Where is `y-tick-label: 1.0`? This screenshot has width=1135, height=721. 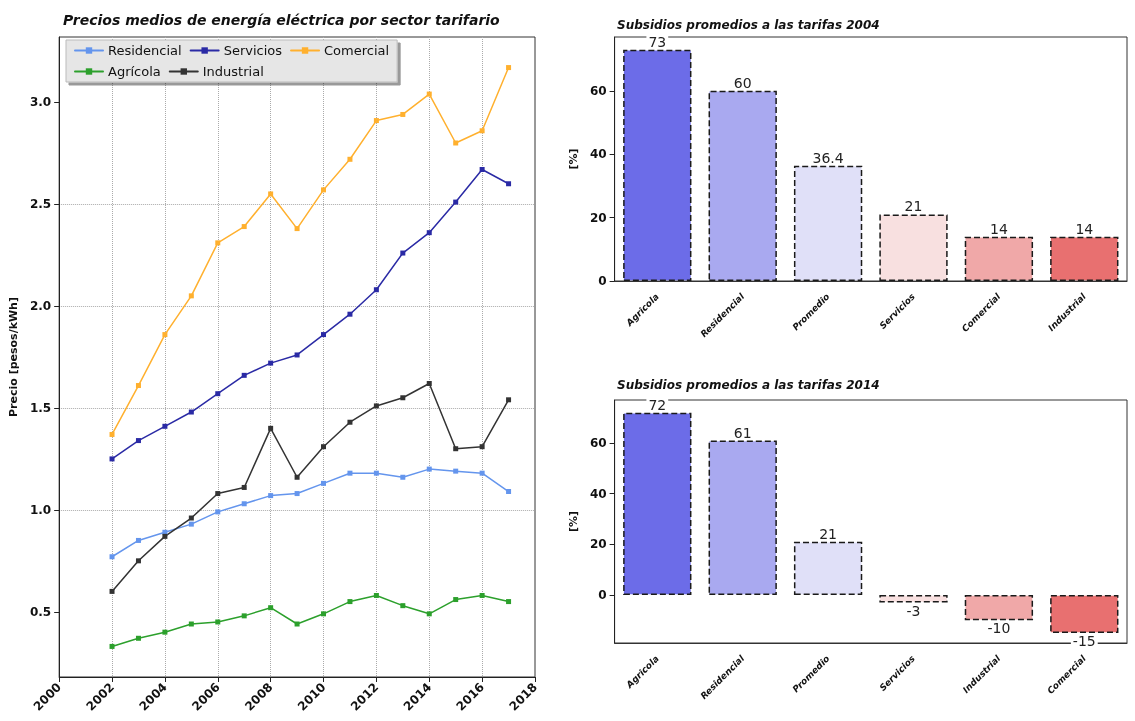
y-tick-label: 1.0 is located at coordinates (40, 509).